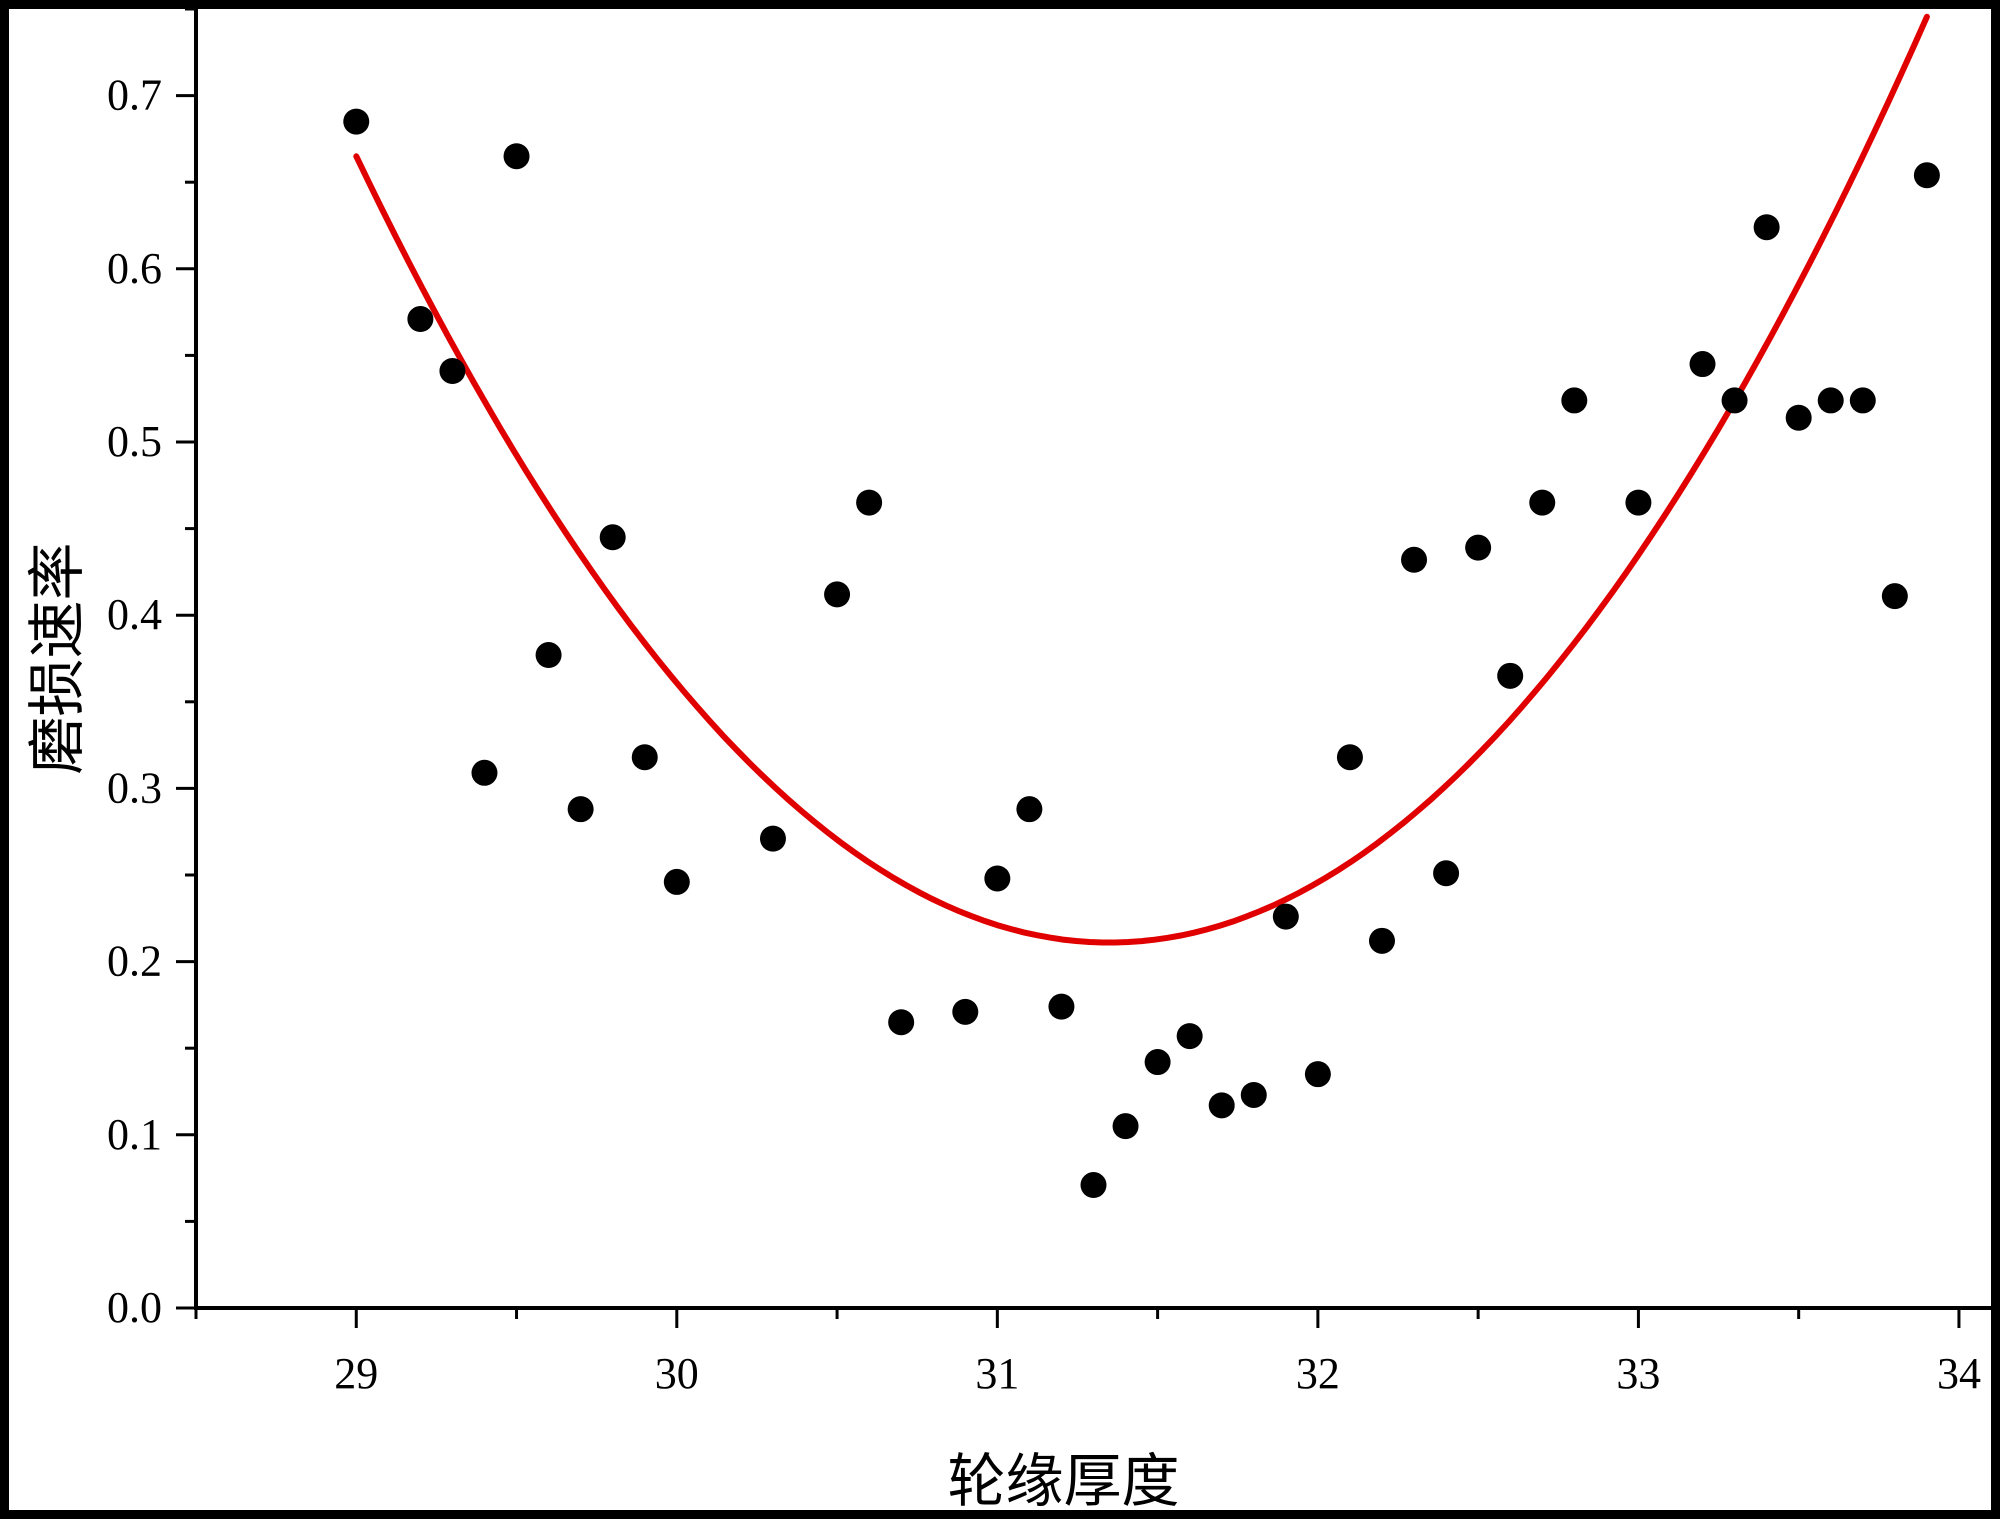 The width and height of the screenshot is (2000, 1519). What do you see at coordinates (1318, 1373) in the screenshot?
I see `x-tick-label: 32` at bounding box center [1318, 1373].